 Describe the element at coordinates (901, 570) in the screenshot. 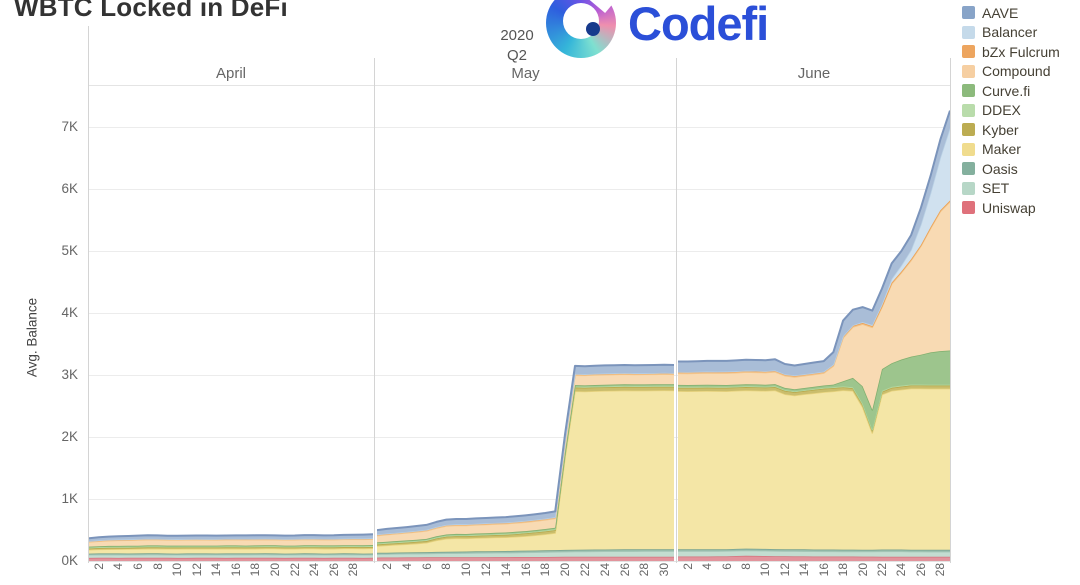

I see `x-tick-june-24: 24` at that location.